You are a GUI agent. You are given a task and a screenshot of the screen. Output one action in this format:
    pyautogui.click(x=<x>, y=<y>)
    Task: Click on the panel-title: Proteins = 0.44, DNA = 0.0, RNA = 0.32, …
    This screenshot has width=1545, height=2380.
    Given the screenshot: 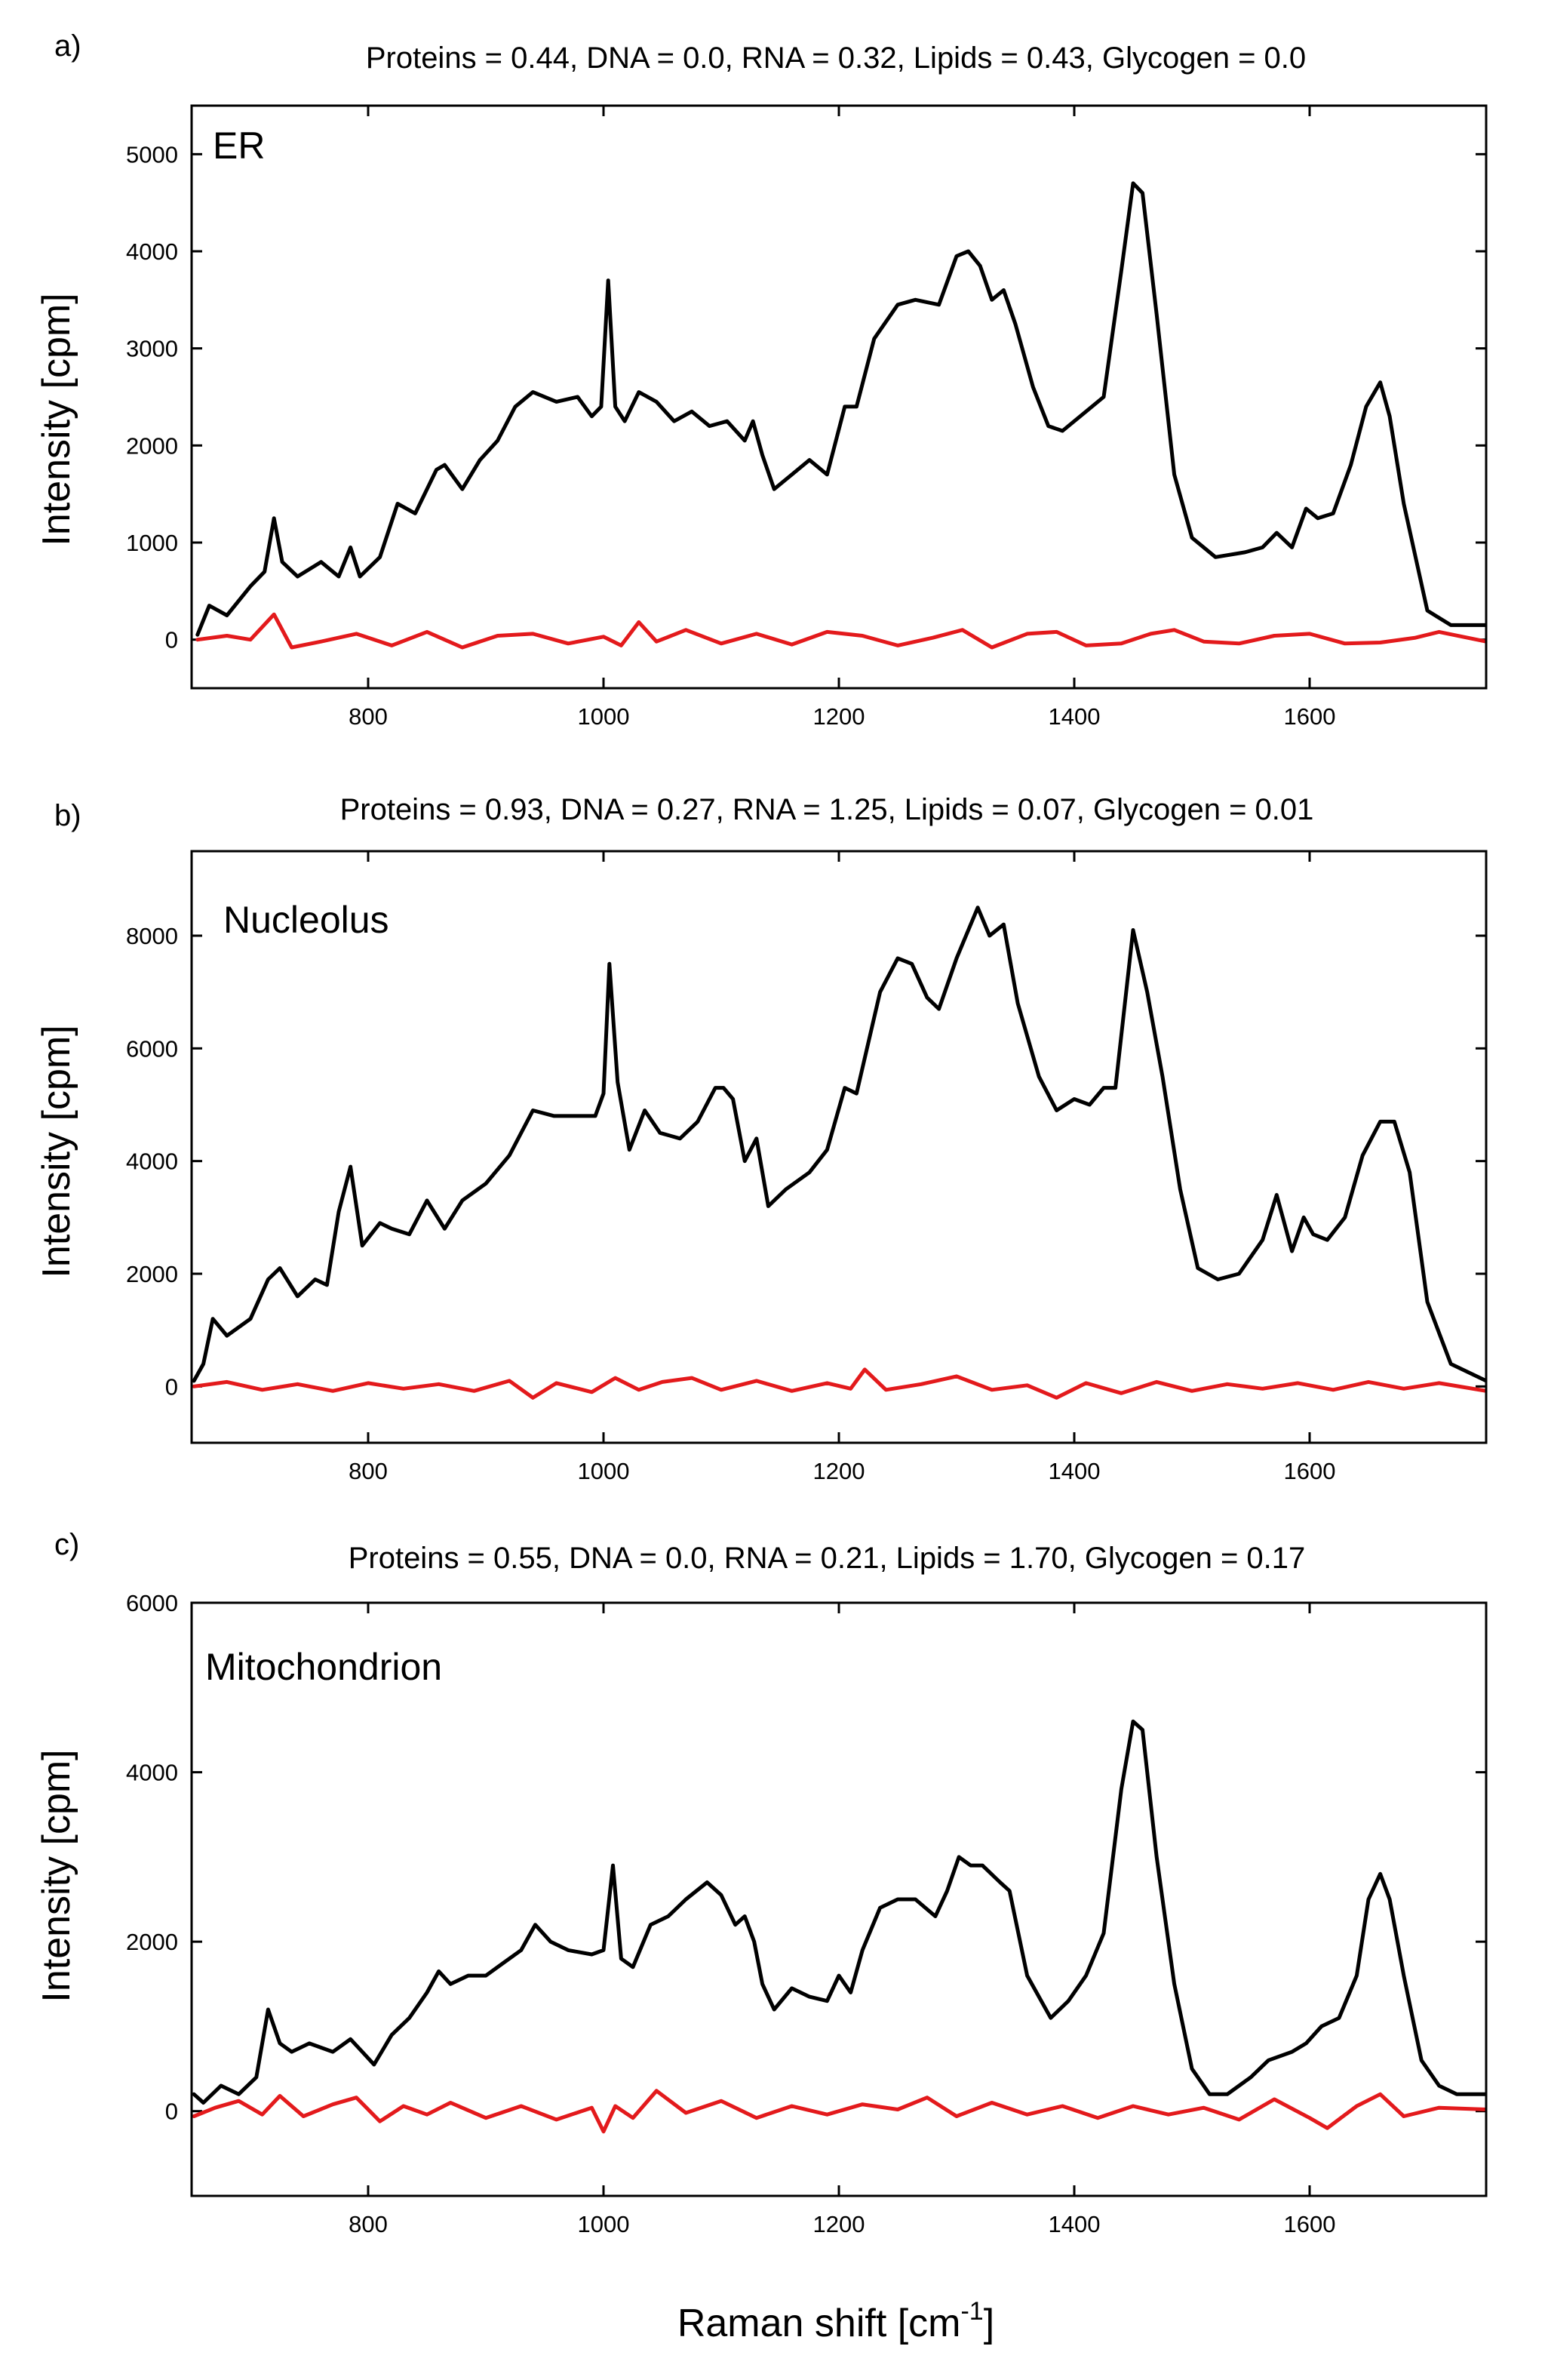 What is the action you would take?
    pyautogui.click(x=836, y=58)
    